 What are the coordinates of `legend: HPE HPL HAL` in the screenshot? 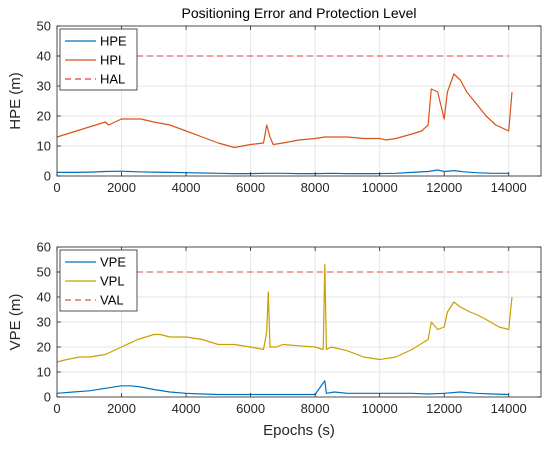 It's located at (98, 59).